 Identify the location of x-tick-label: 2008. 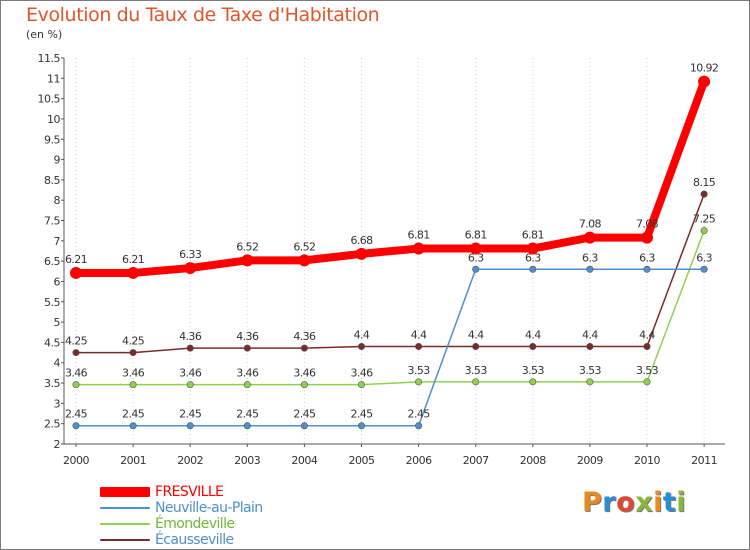
(533, 460).